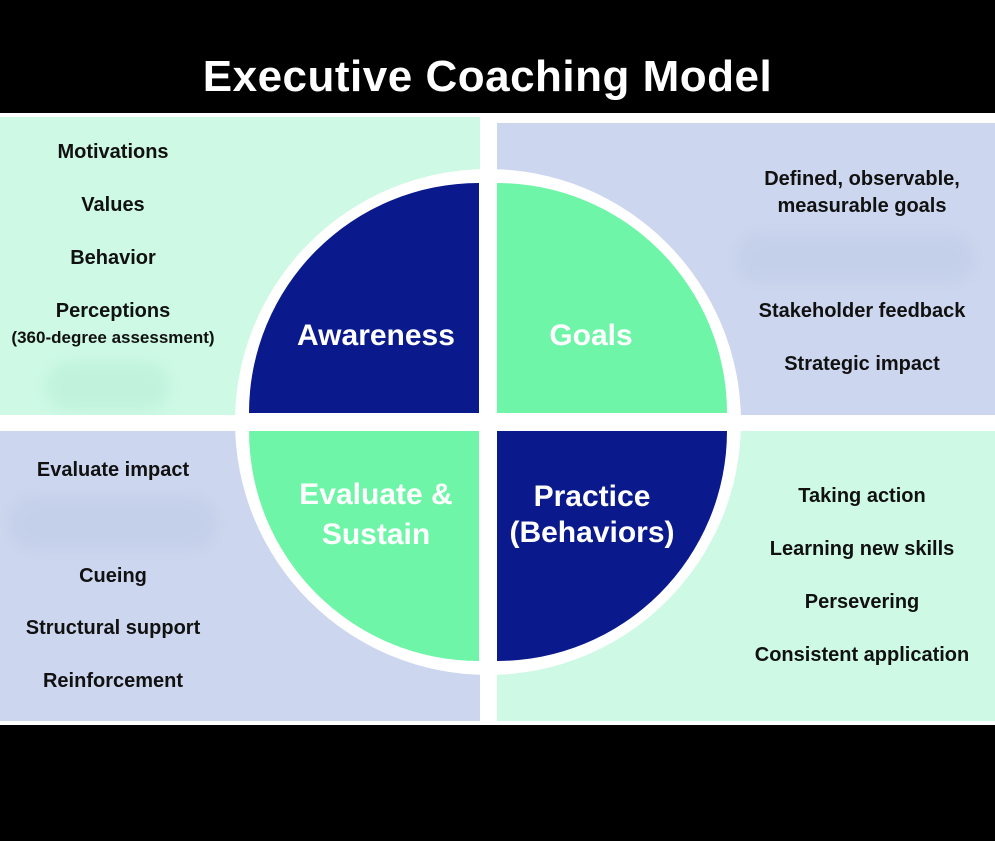  I want to click on evaluate-item-cueing: Cueing, so click(113, 576).